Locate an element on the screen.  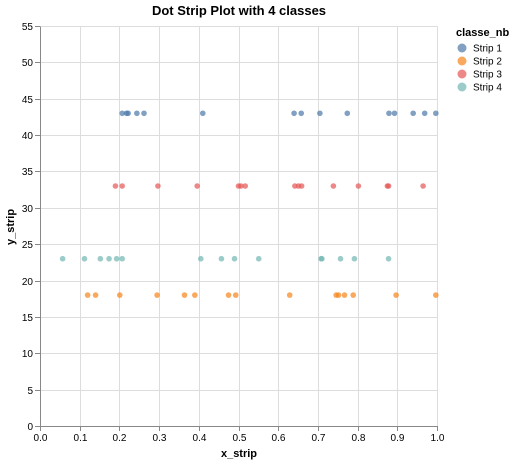
x-axis-title: x_strip is located at coordinates (239, 454).